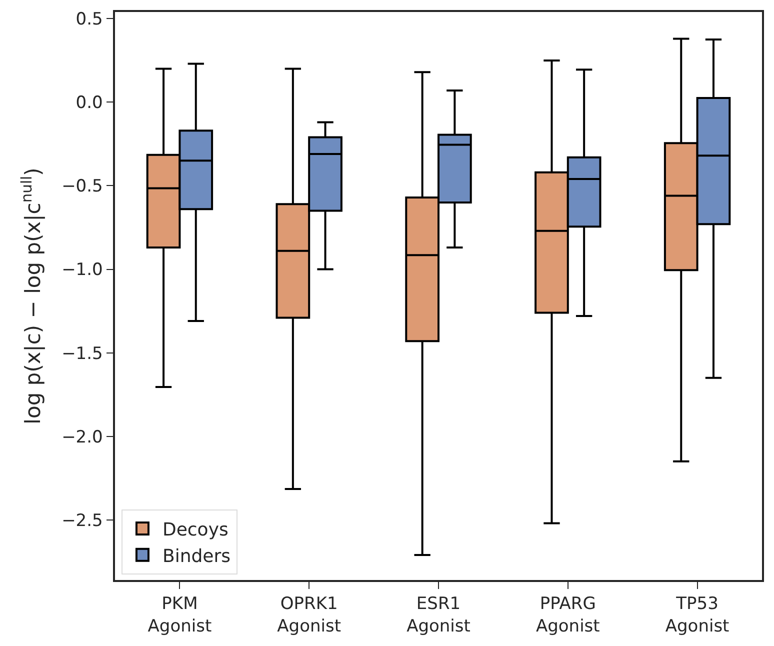 Image resolution: width=774 pixels, height=646 pixels. What do you see at coordinates (82, 186) in the screenshot?
I see `y-tick-label: −0.5` at bounding box center [82, 186].